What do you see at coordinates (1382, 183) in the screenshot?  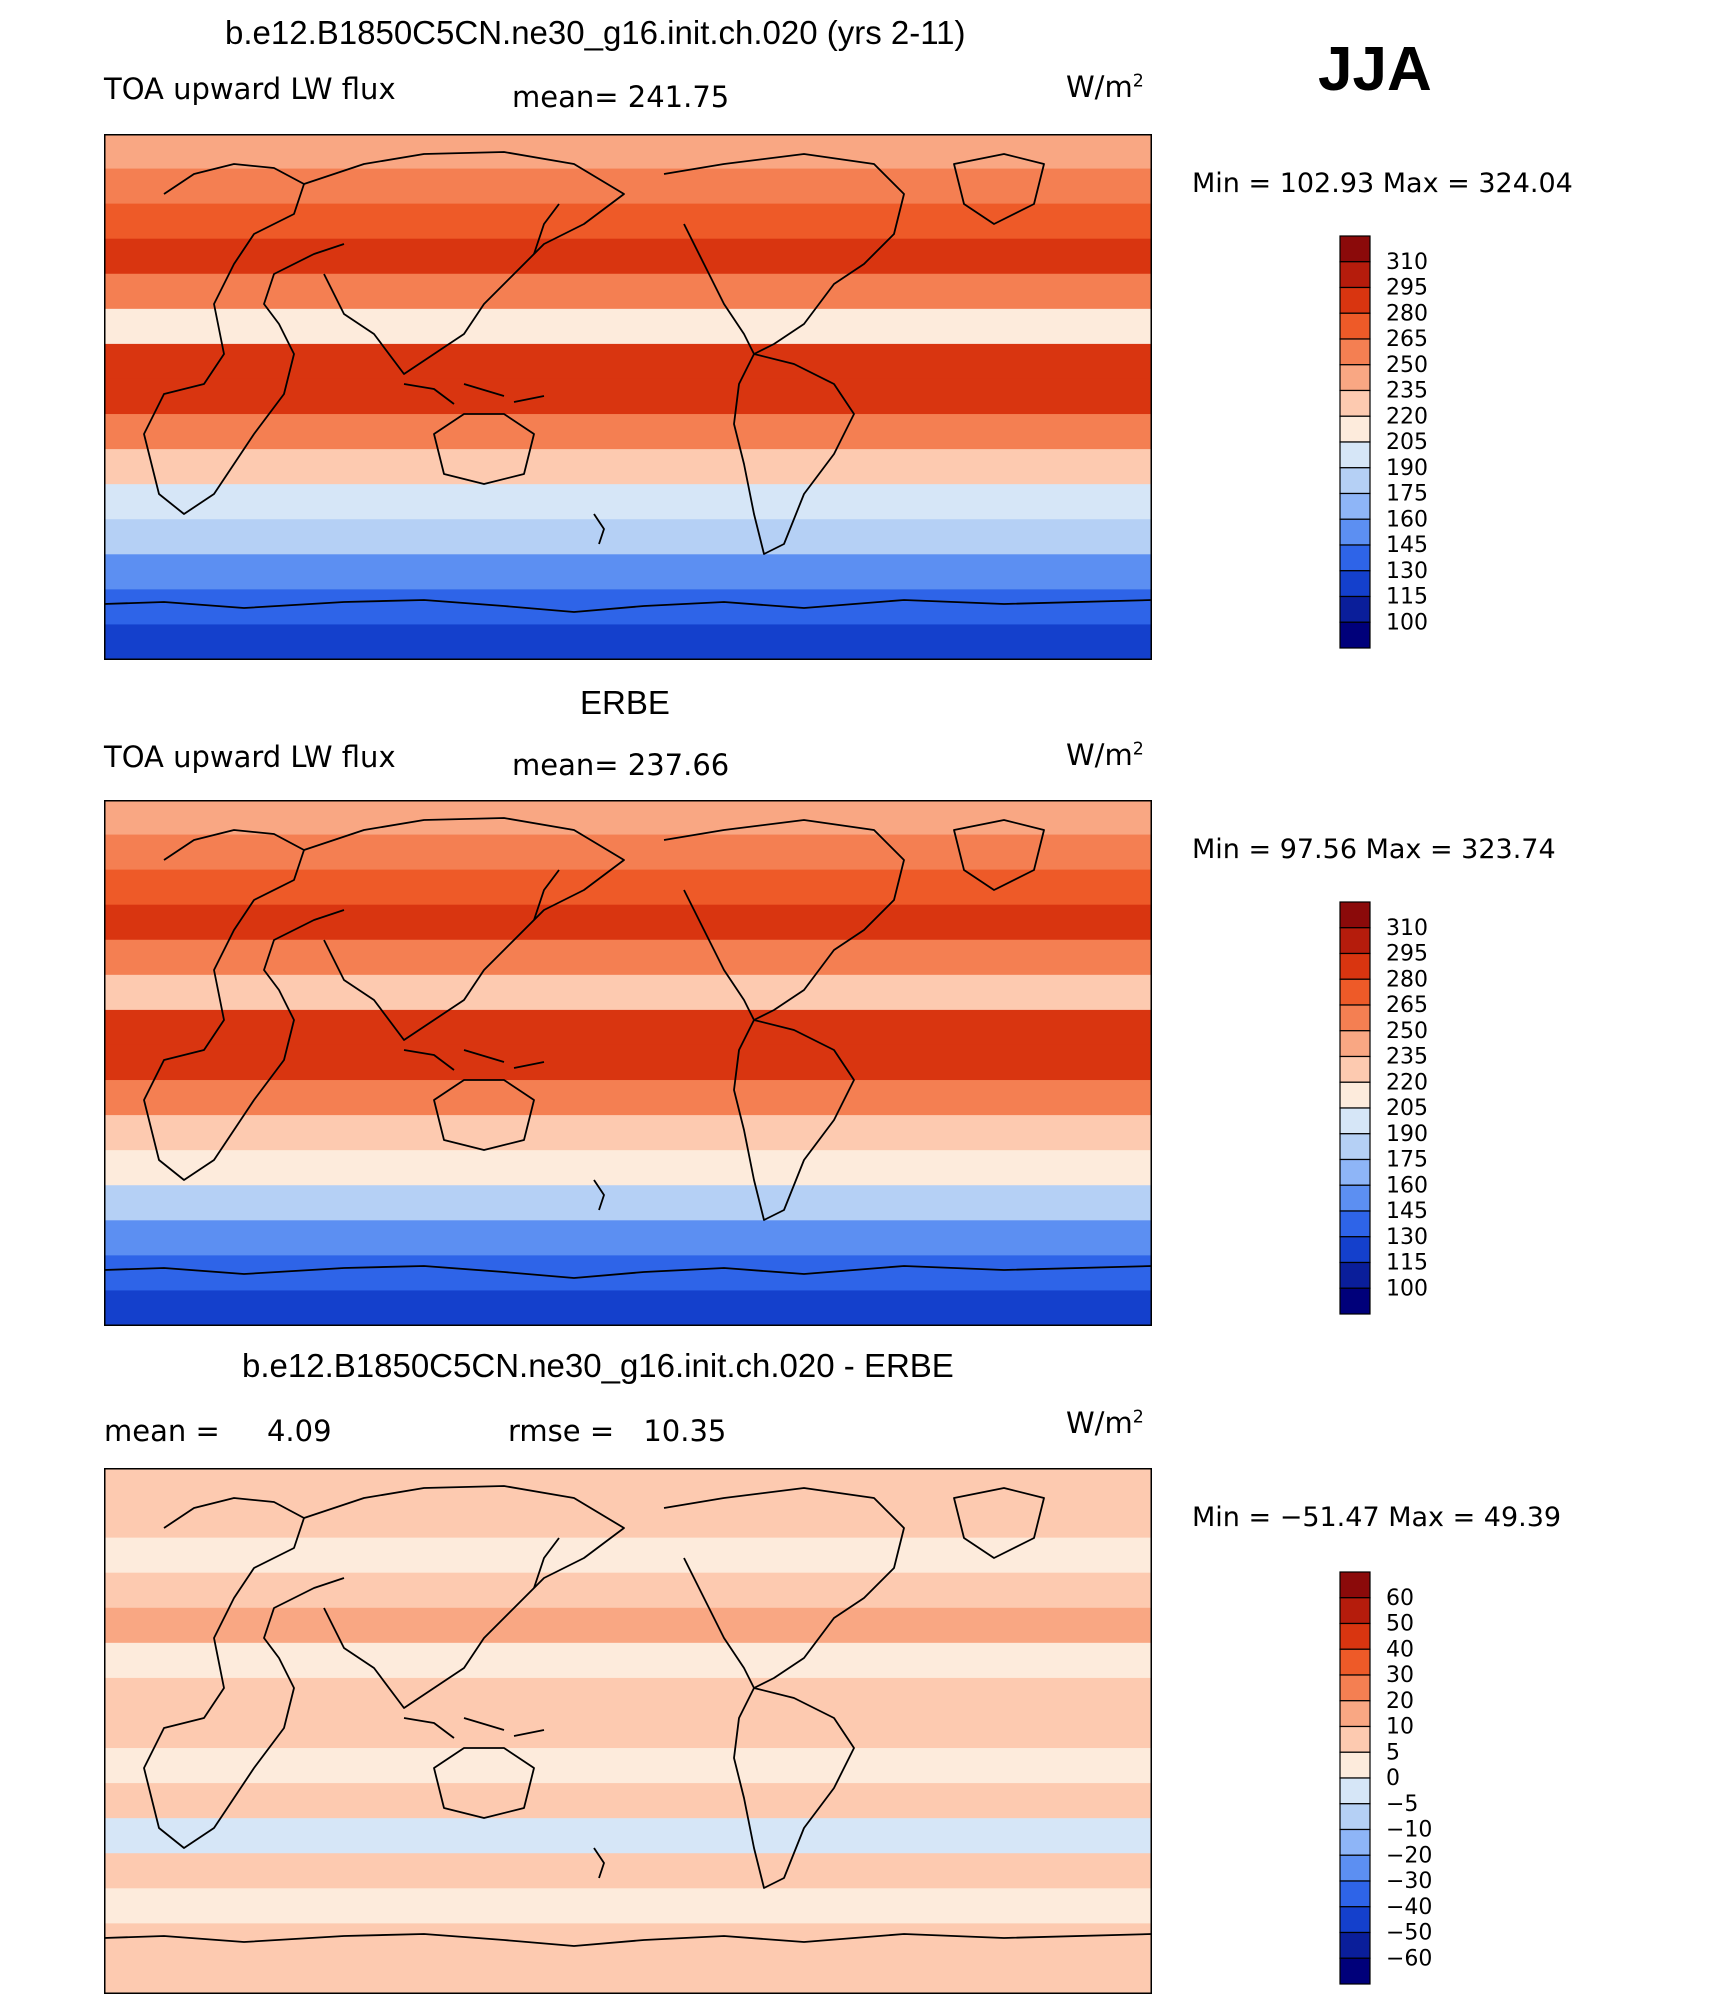 I see `panel-1-minmax: Min = 102.93 Max = 324.04` at bounding box center [1382, 183].